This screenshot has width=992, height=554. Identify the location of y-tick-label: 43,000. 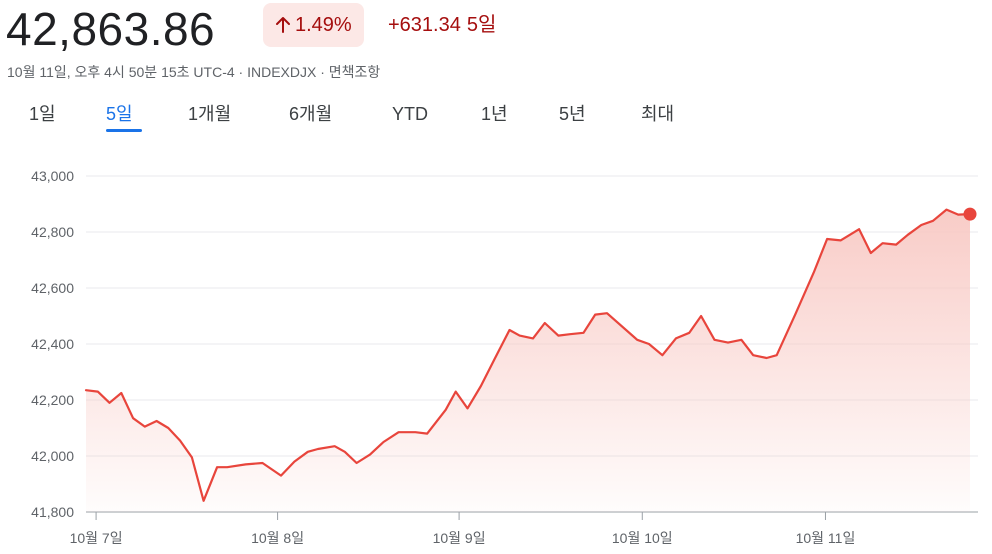
(52, 176).